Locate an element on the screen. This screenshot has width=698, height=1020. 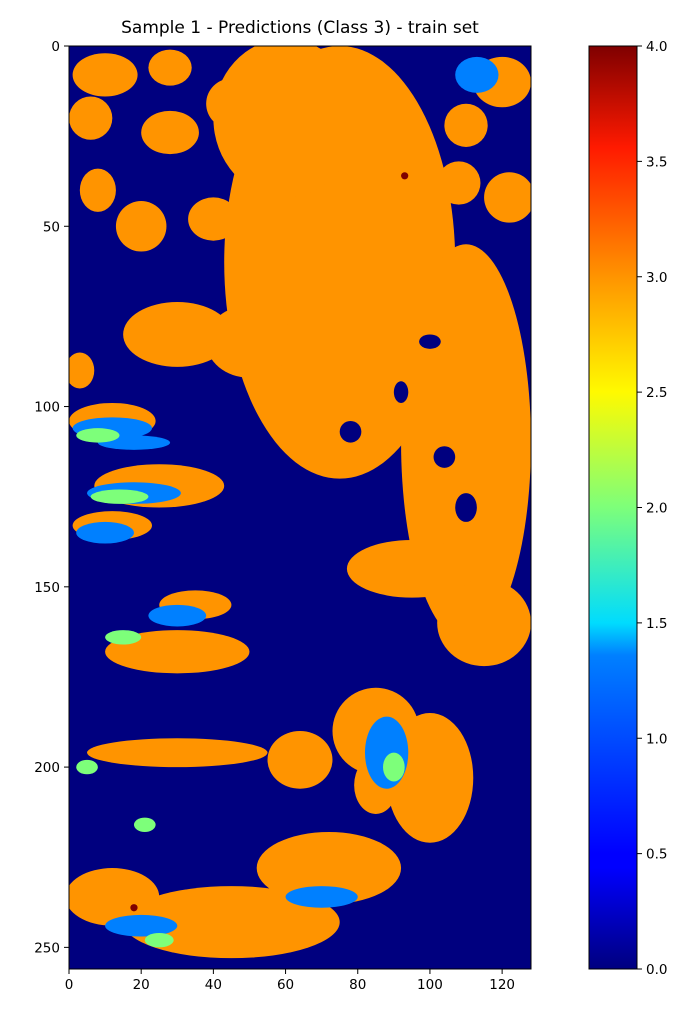
y-tick-label: 100 is located at coordinates (47, 408).